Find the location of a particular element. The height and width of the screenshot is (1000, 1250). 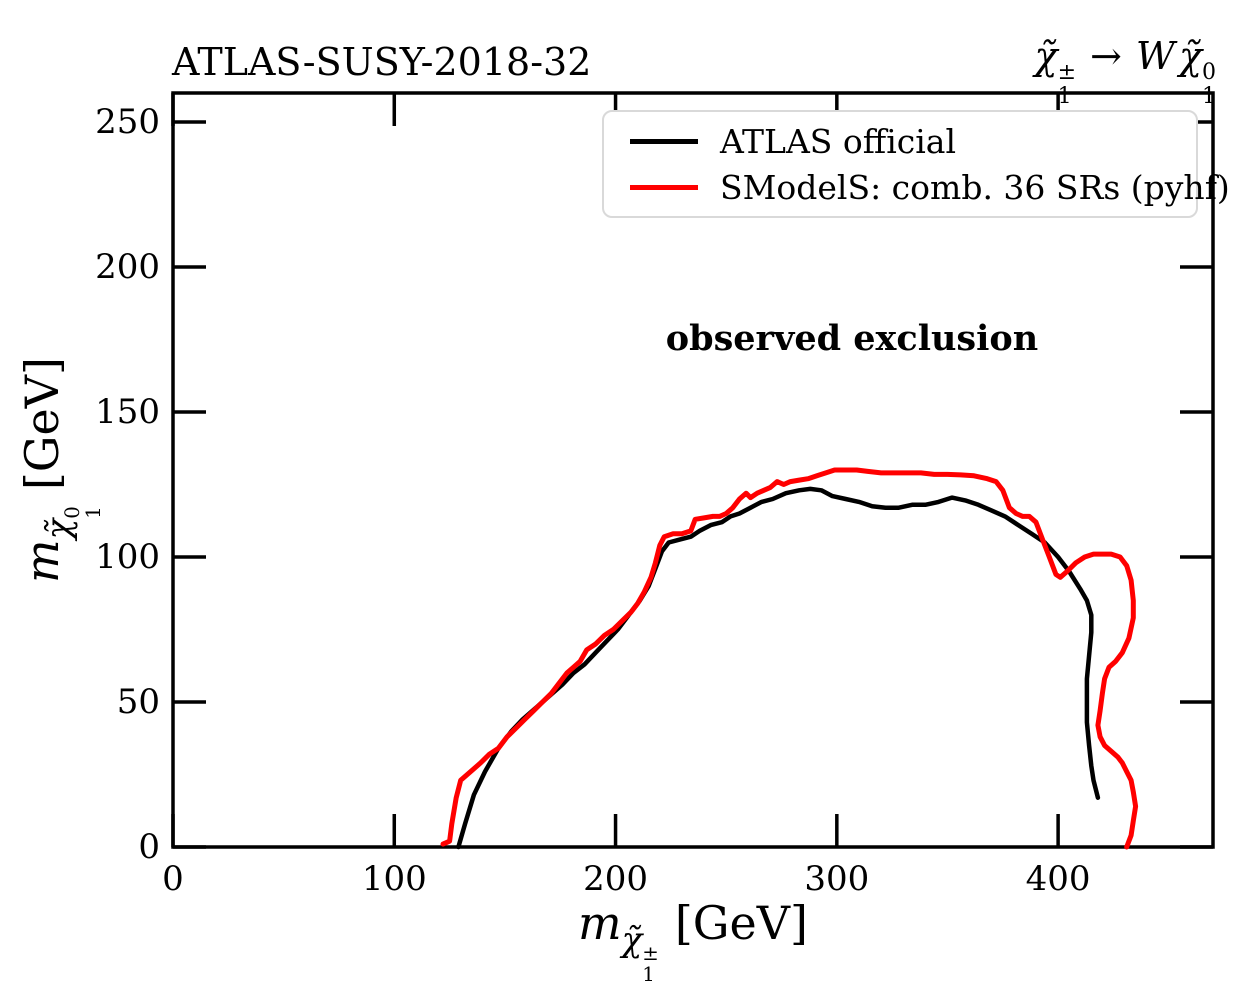

x-tick-label: 0 is located at coordinates (173, 879).